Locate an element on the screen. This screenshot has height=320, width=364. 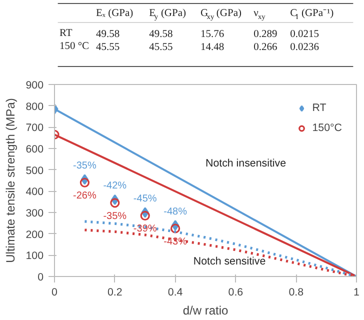
text: 0.289 is located at coordinates (266, 34).